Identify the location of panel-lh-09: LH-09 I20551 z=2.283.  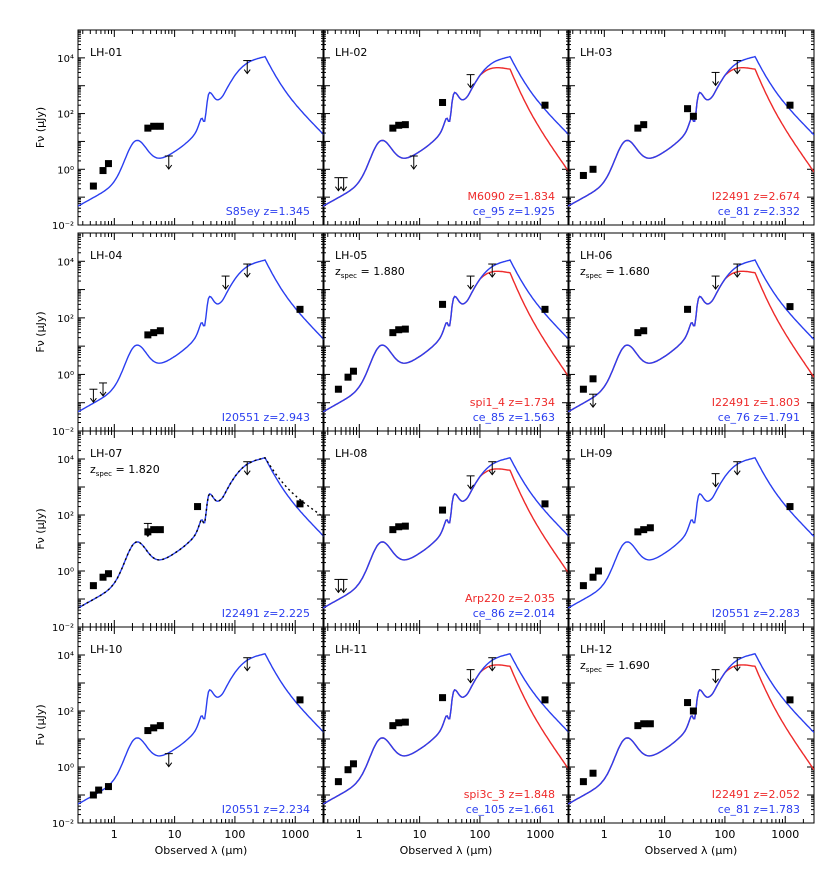
(691, 529).